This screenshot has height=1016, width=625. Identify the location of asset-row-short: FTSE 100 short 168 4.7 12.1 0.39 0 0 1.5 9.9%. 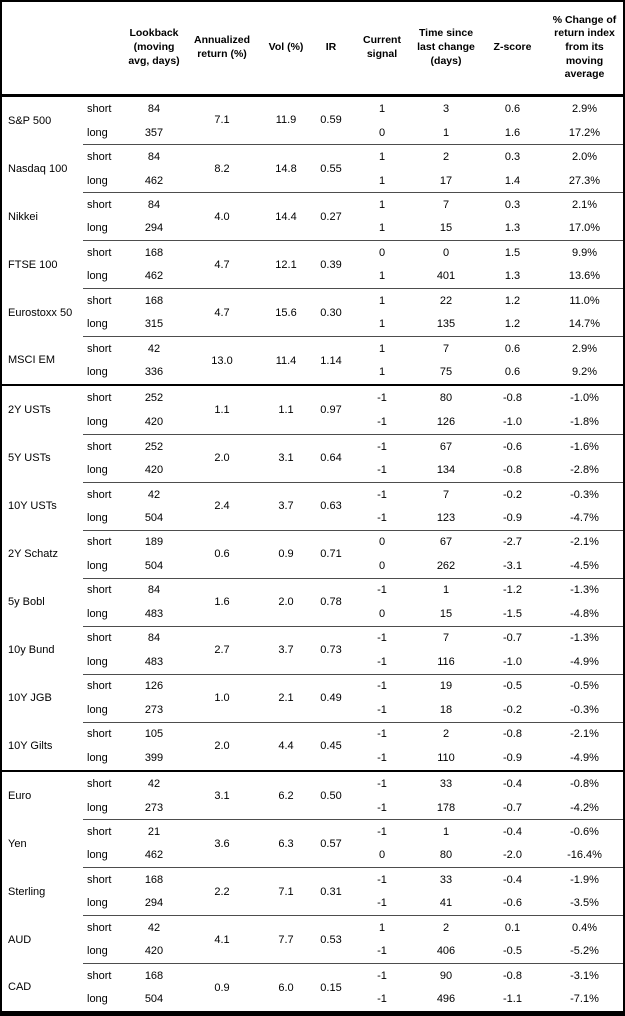
(312, 264).